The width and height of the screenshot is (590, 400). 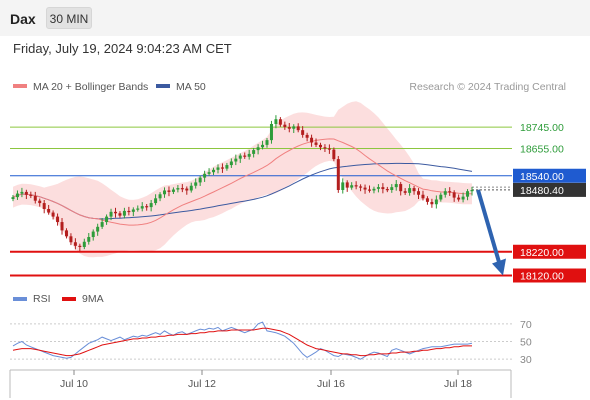 What do you see at coordinates (542, 128) in the screenshot?
I see `resistance-label: 18745.00` at bounding box center [542, 128].